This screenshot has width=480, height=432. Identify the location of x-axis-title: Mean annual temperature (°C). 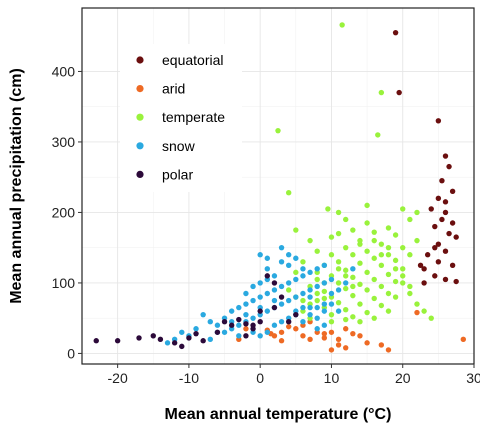
(278, 414).